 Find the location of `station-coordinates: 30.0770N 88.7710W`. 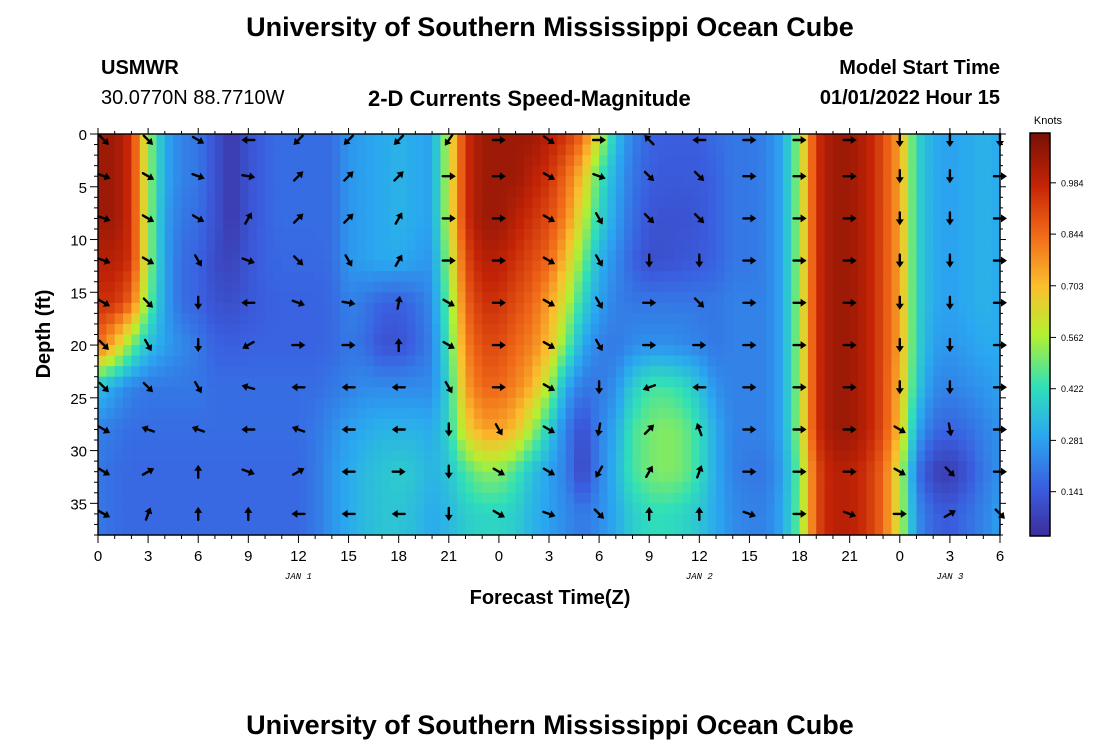

station-coordinates: 30.0770N 88.7710W is located at coordinates (193, 98).